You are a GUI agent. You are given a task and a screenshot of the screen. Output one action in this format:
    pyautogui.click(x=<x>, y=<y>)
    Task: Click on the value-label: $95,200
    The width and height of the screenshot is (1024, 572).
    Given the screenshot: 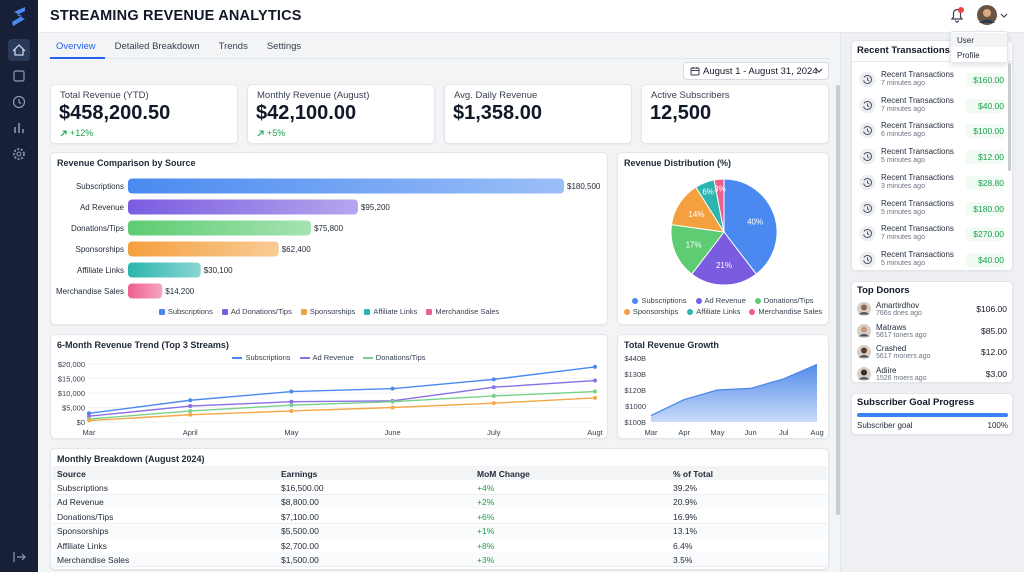 What is the action you would take?
    pyautogui.click(x=375, y=207)
    